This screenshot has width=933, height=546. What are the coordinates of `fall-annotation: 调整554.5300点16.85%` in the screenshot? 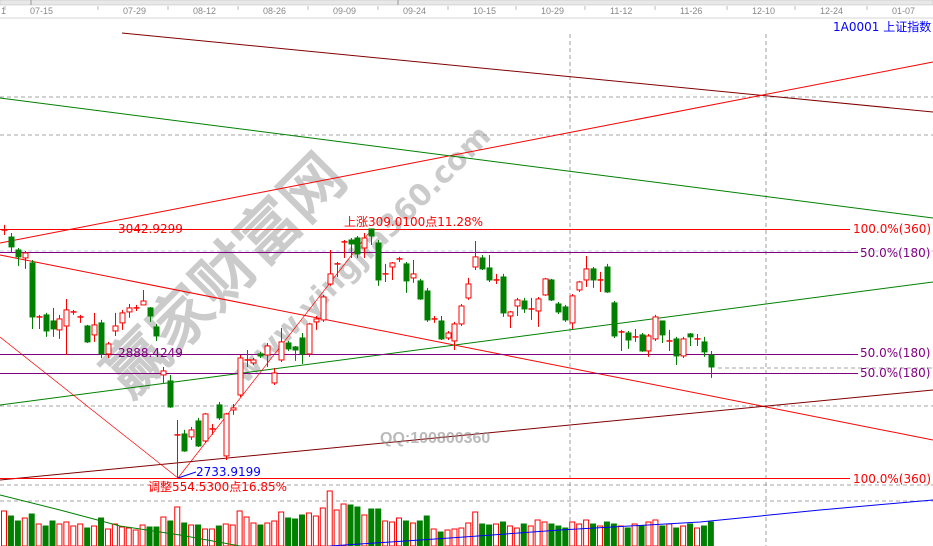 It's located at (217, 486).